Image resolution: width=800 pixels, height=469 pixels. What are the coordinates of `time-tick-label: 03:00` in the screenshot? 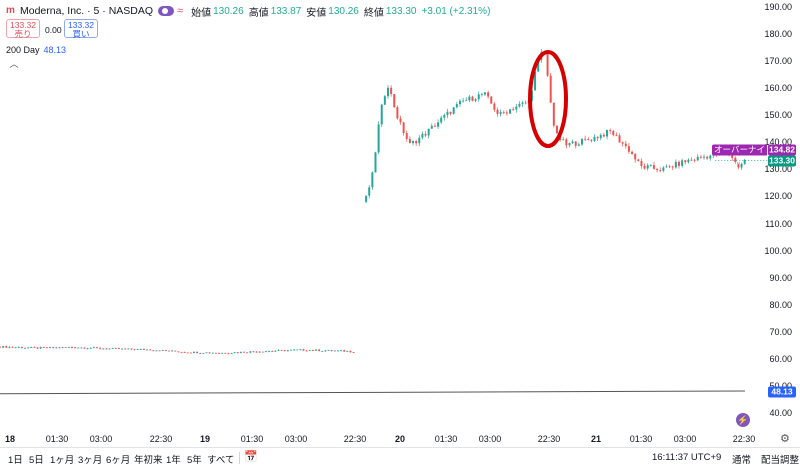 It's located at (296, 439).